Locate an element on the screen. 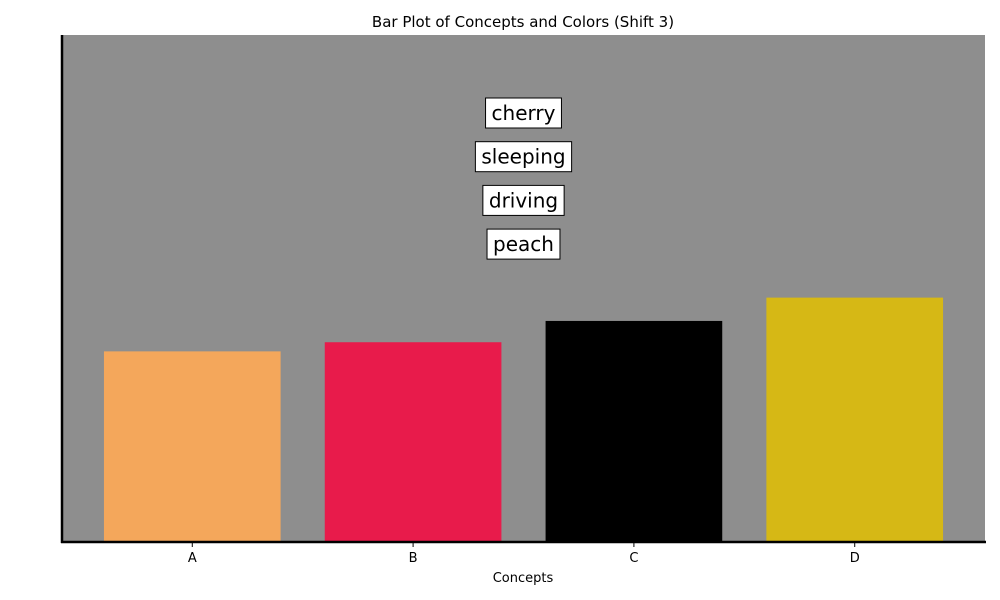 The height and width of the screenshot is (600, 1000). annotation-box: driving is located at coordinates (523, 200).